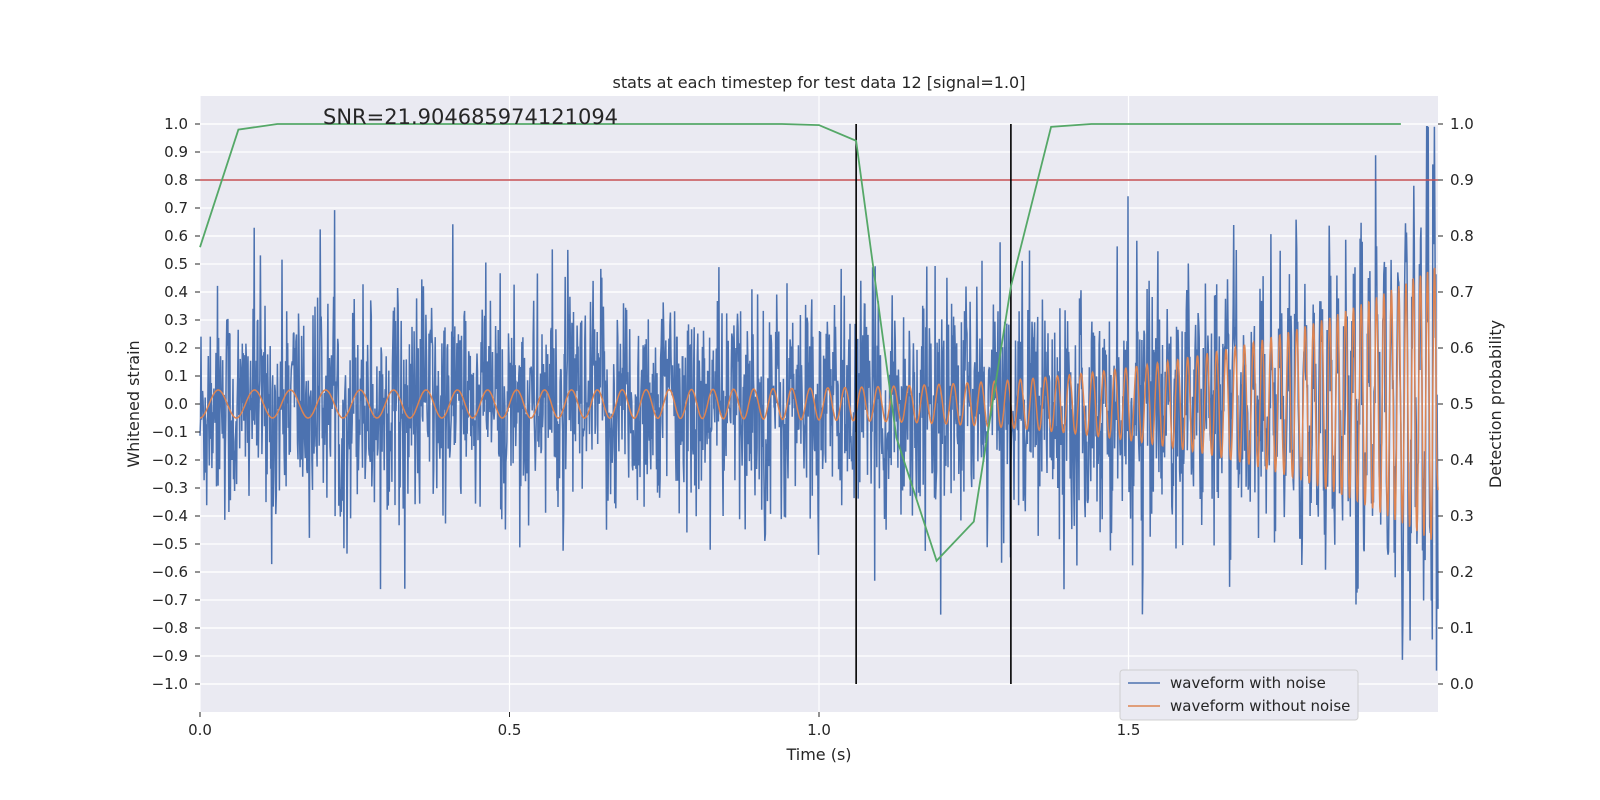 Image resolution: width=1600 pixels, height=800 pixels. I want to click on x-axis-label: Time (s), so click(818, 754).